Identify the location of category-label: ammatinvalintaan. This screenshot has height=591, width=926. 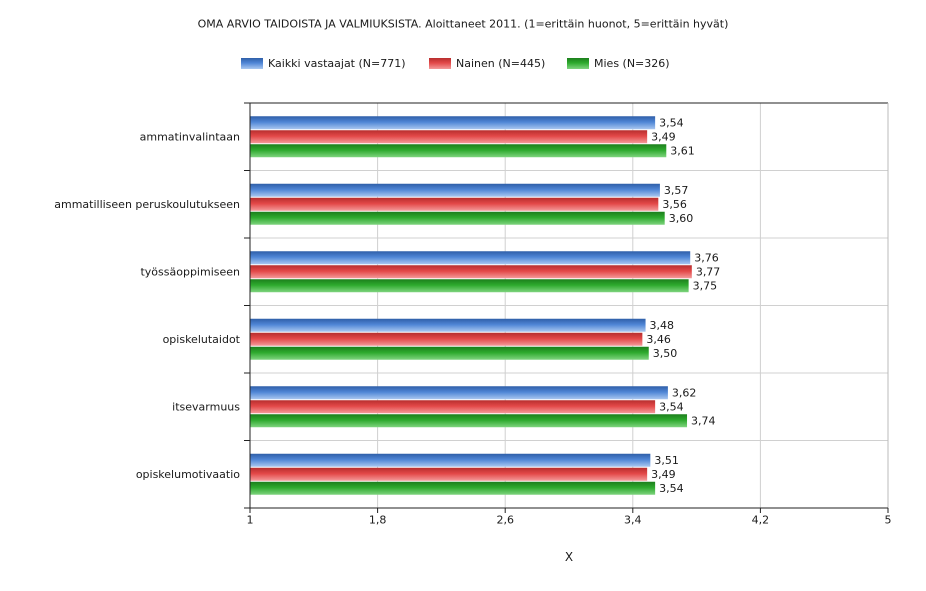
(190, 136).